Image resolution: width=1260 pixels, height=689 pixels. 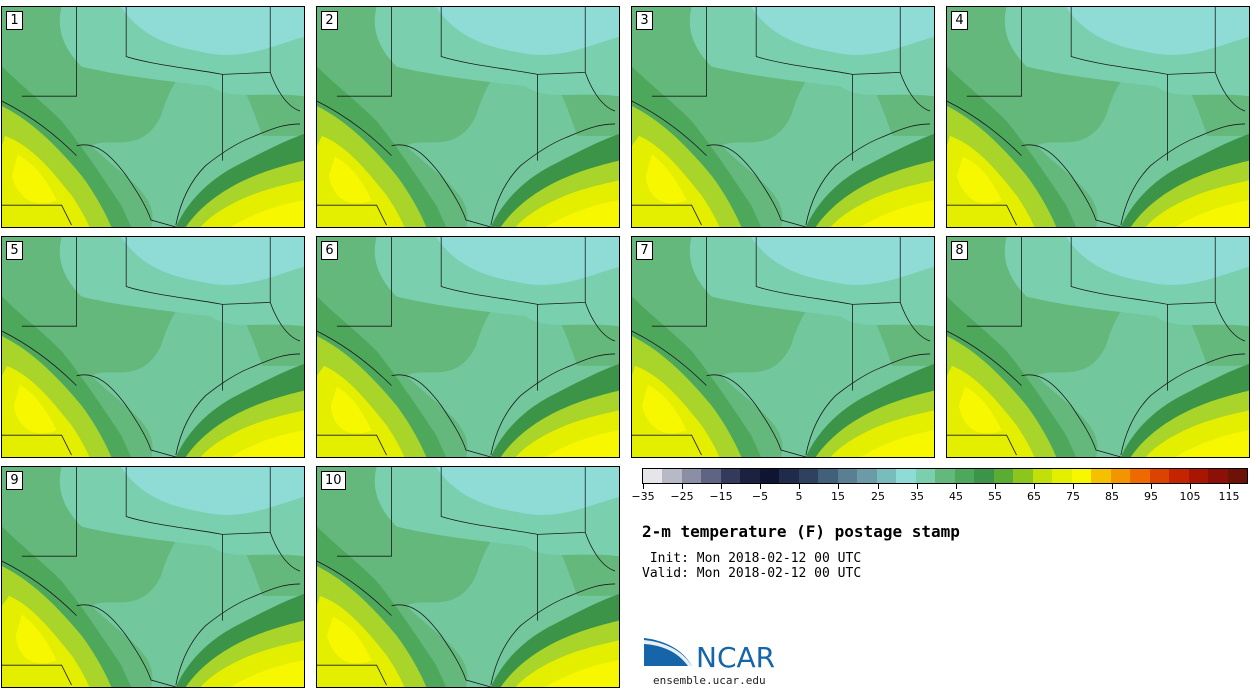 What do you see at coordinates (939, 499) in the screenshot?
I see `colorbar-tick-labels: −35 −25 −15 −5 5 15 25 35 45 55 65 75 85 95 105 115` at bounding box center [939, 499].